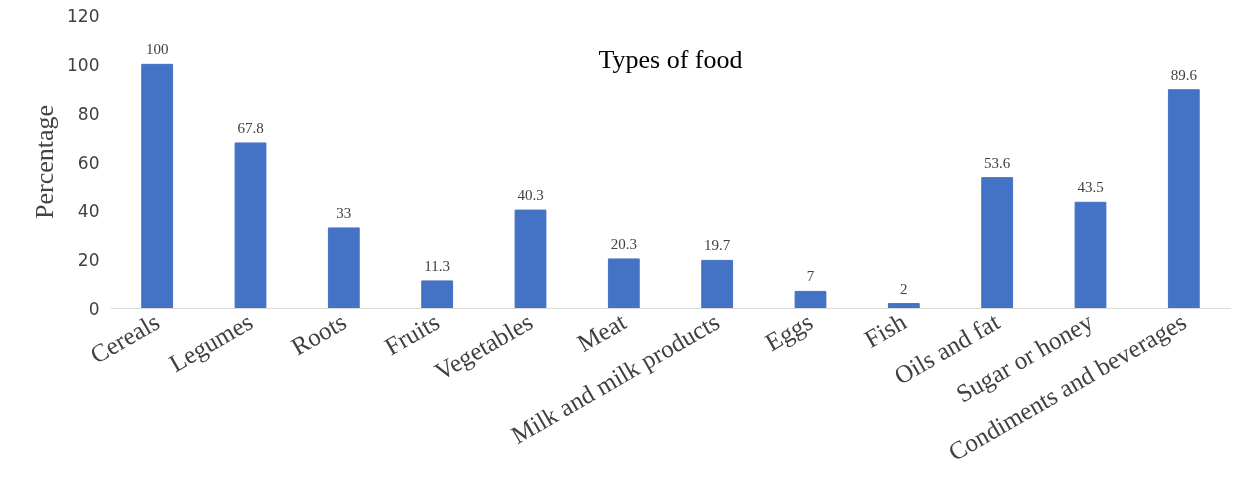 This screenshot has height=486, width=1247. I want to click on y-tick-label: 0, so click(94, 309).